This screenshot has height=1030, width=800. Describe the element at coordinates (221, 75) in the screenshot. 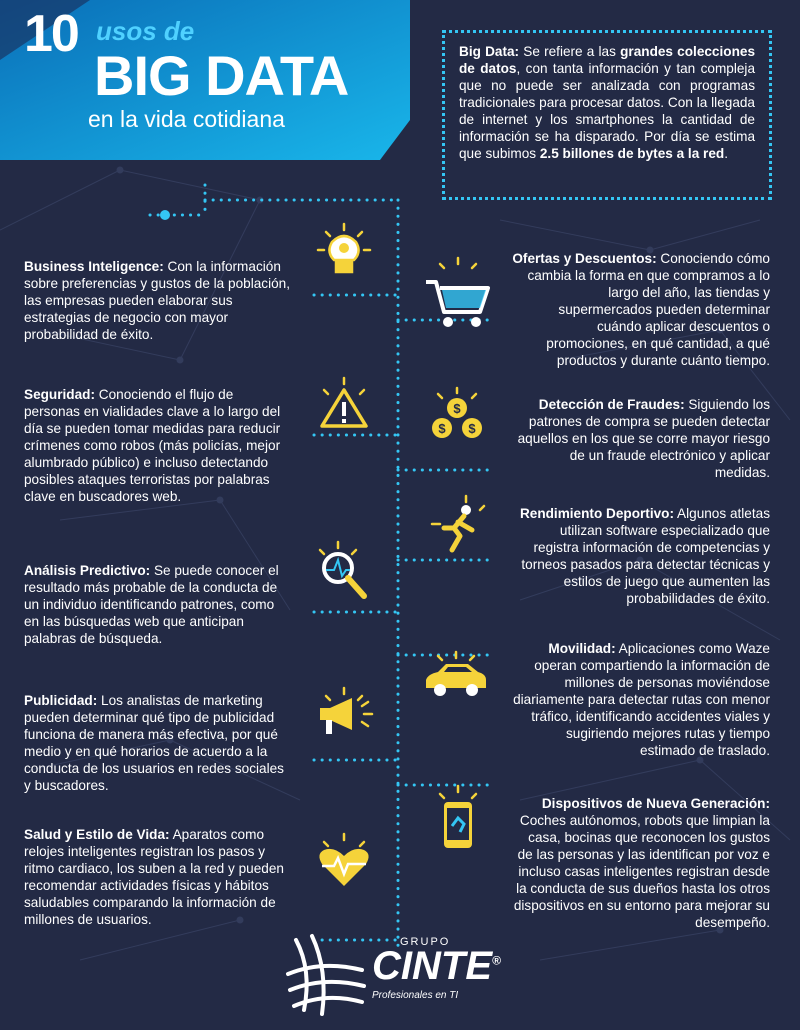

I see `title-big-data: BIG DATA` at that location.